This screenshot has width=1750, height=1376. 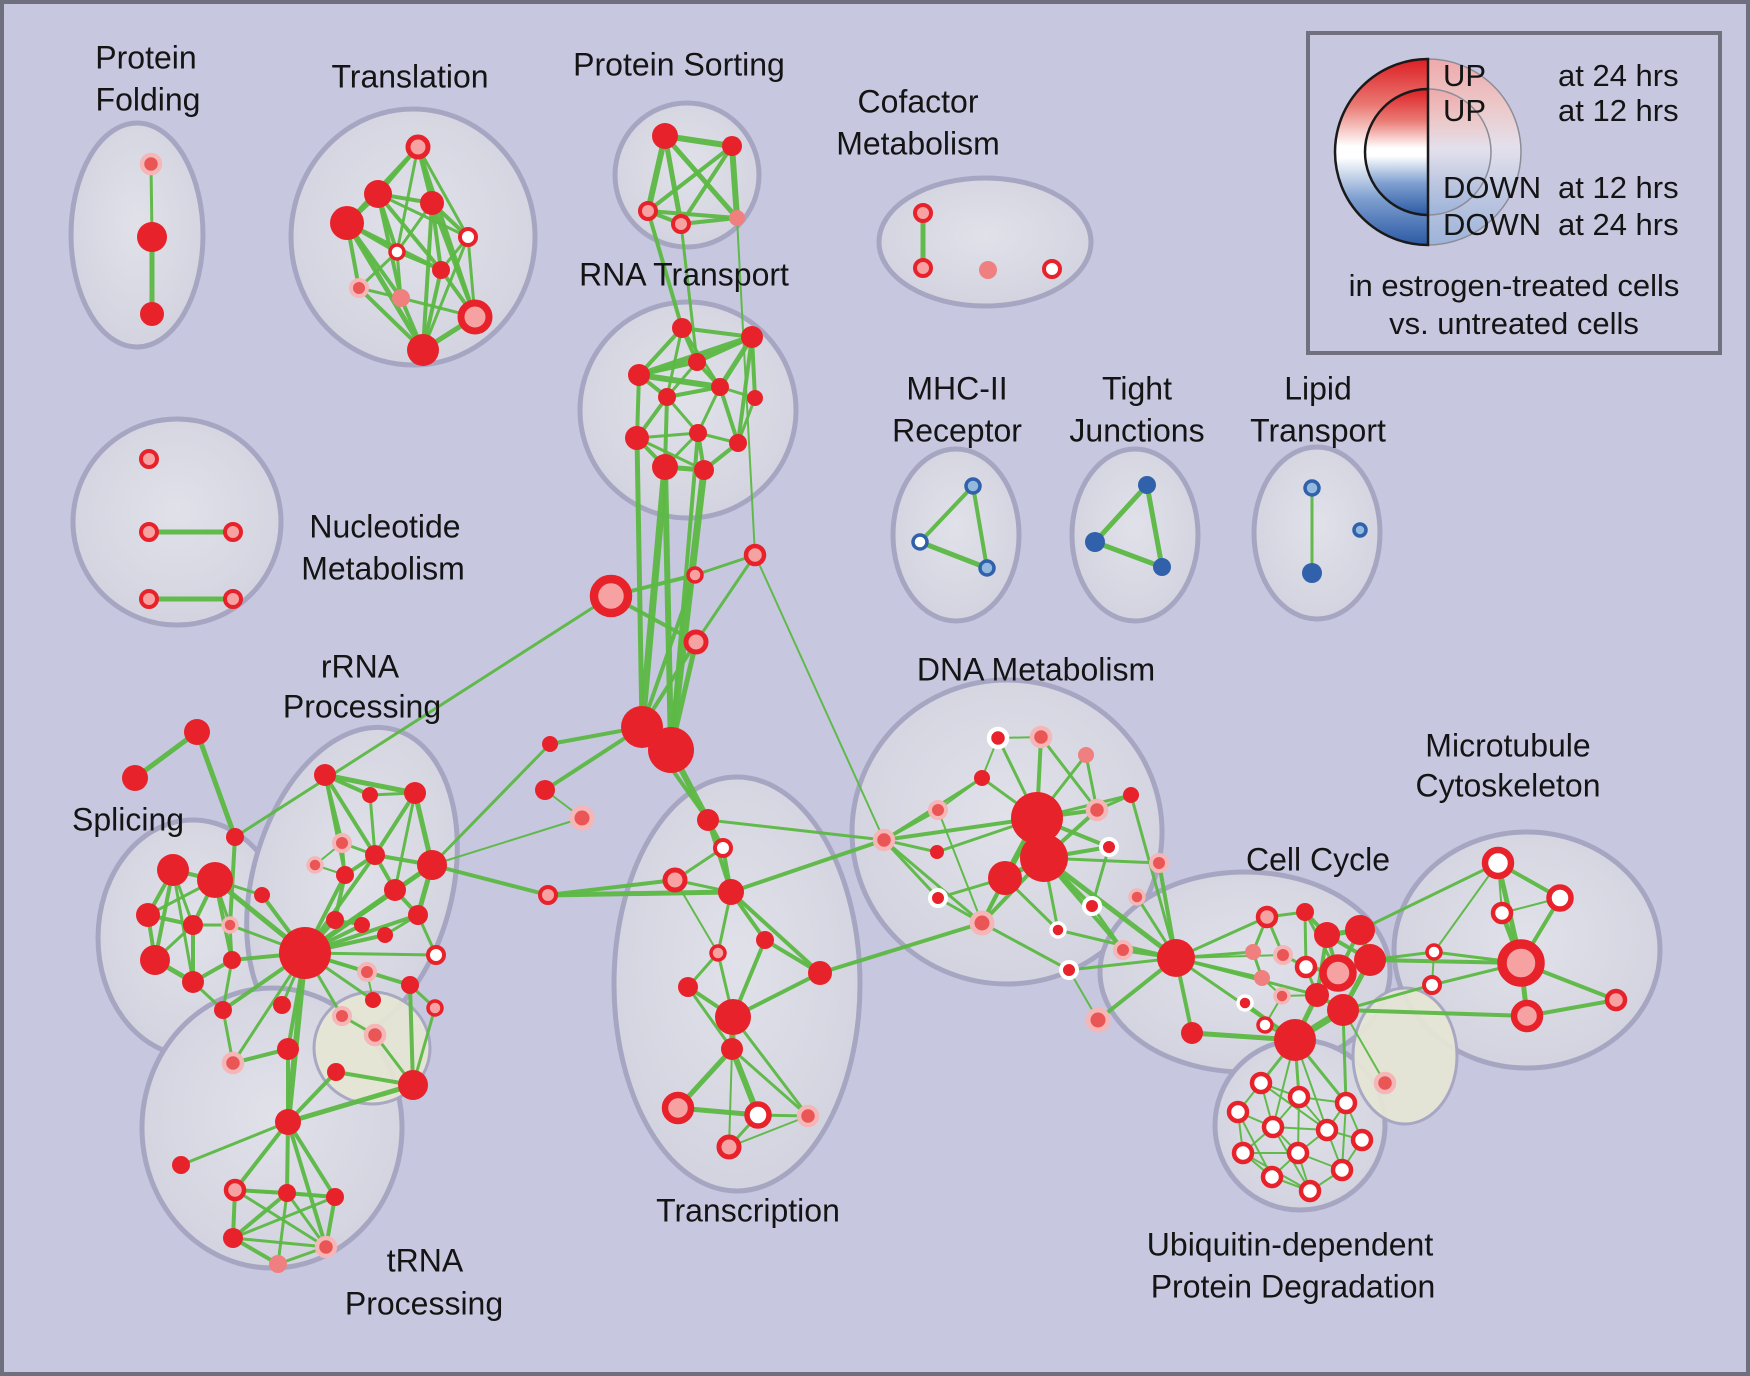 What do you see at coordinates (435, 1008) in the screenshot?
I see `graph-node-R19` at bounding box center [435, 1008].